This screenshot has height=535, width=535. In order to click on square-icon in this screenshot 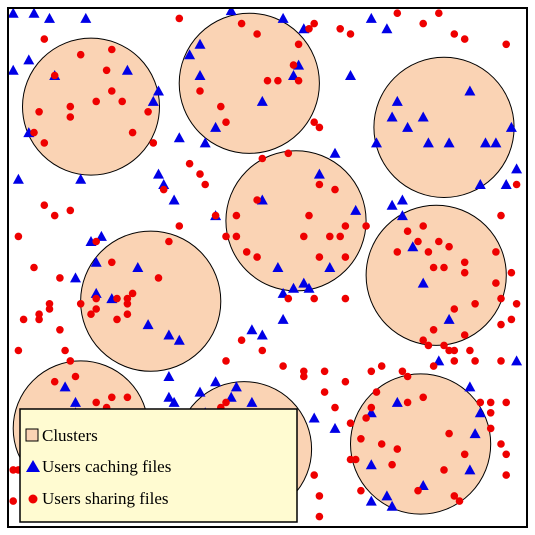, I will do `click(32, 435)`.